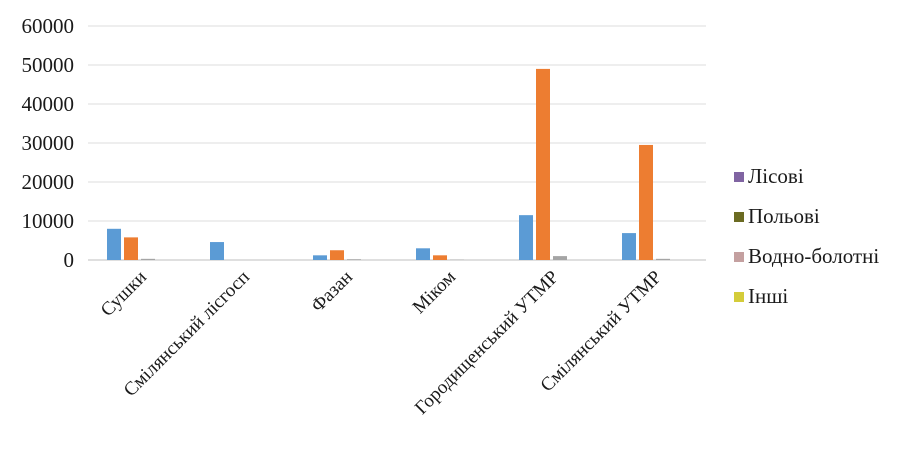  I want to click on legend: Лісові Польові Водно-болотні Інші, so click(806, 236).